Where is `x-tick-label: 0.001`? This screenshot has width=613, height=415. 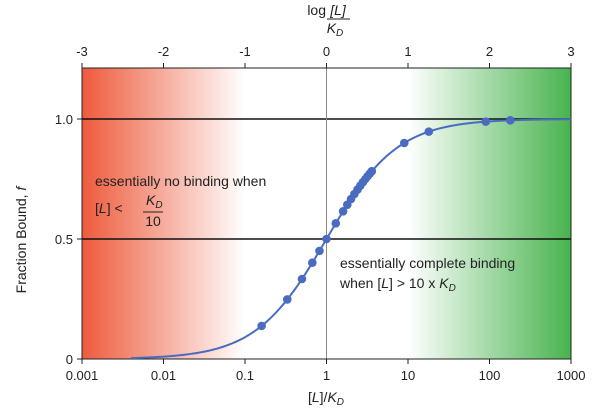 x-tick-label: 0.001 is located at coordinates (82, 375).